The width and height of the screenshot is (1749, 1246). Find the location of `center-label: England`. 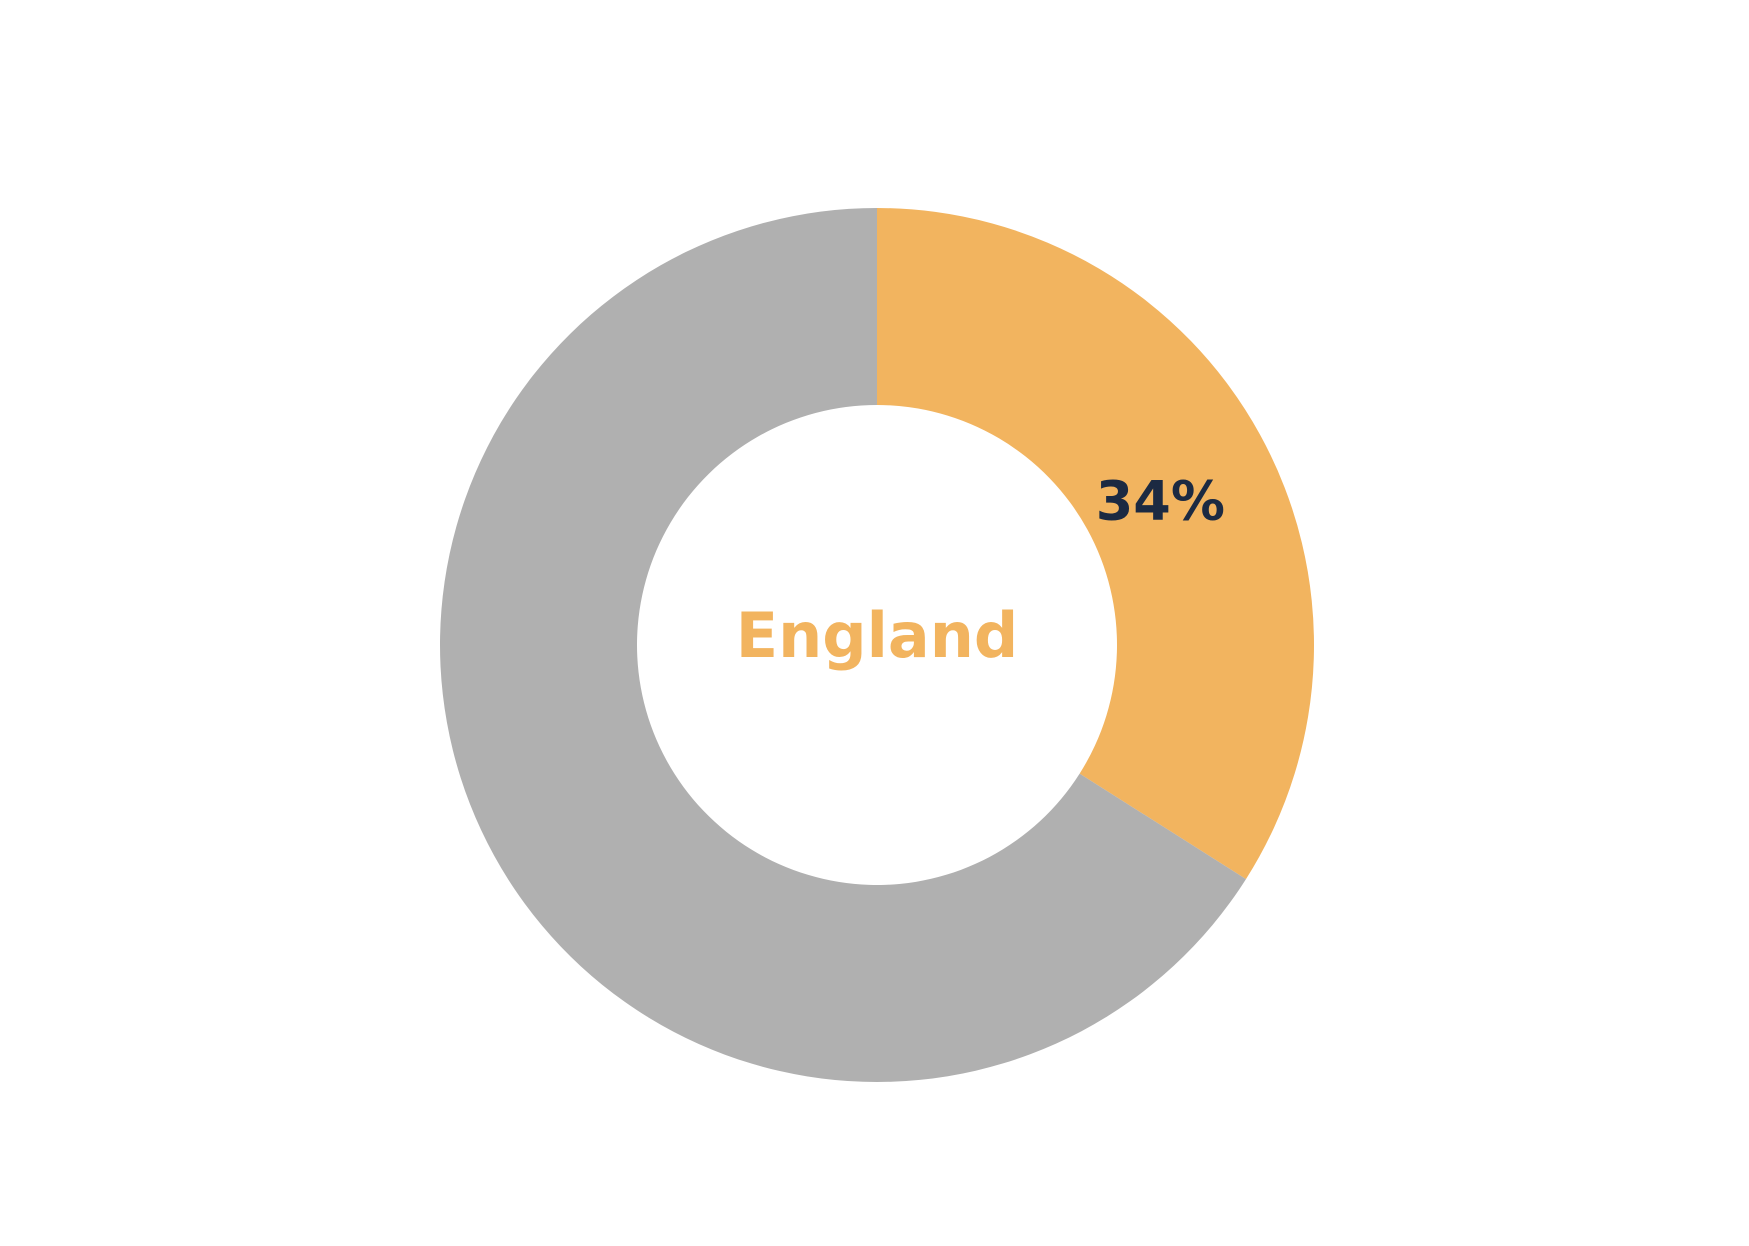

center-label: England is located at coordinates (877, 635).